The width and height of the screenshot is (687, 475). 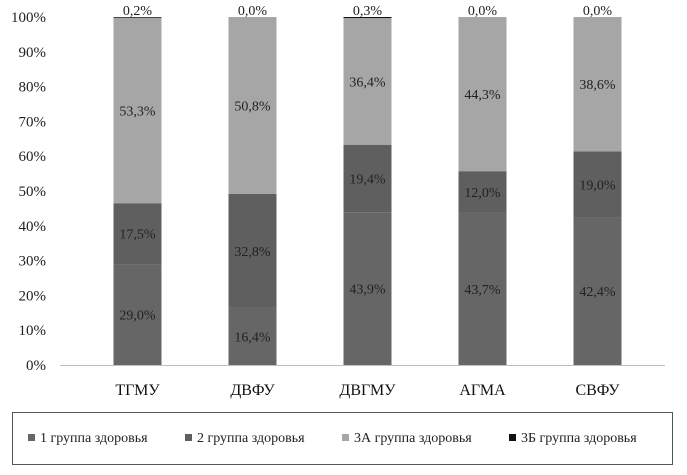 I want to click on data-label: 19,0%, so click(x=597, y=185).